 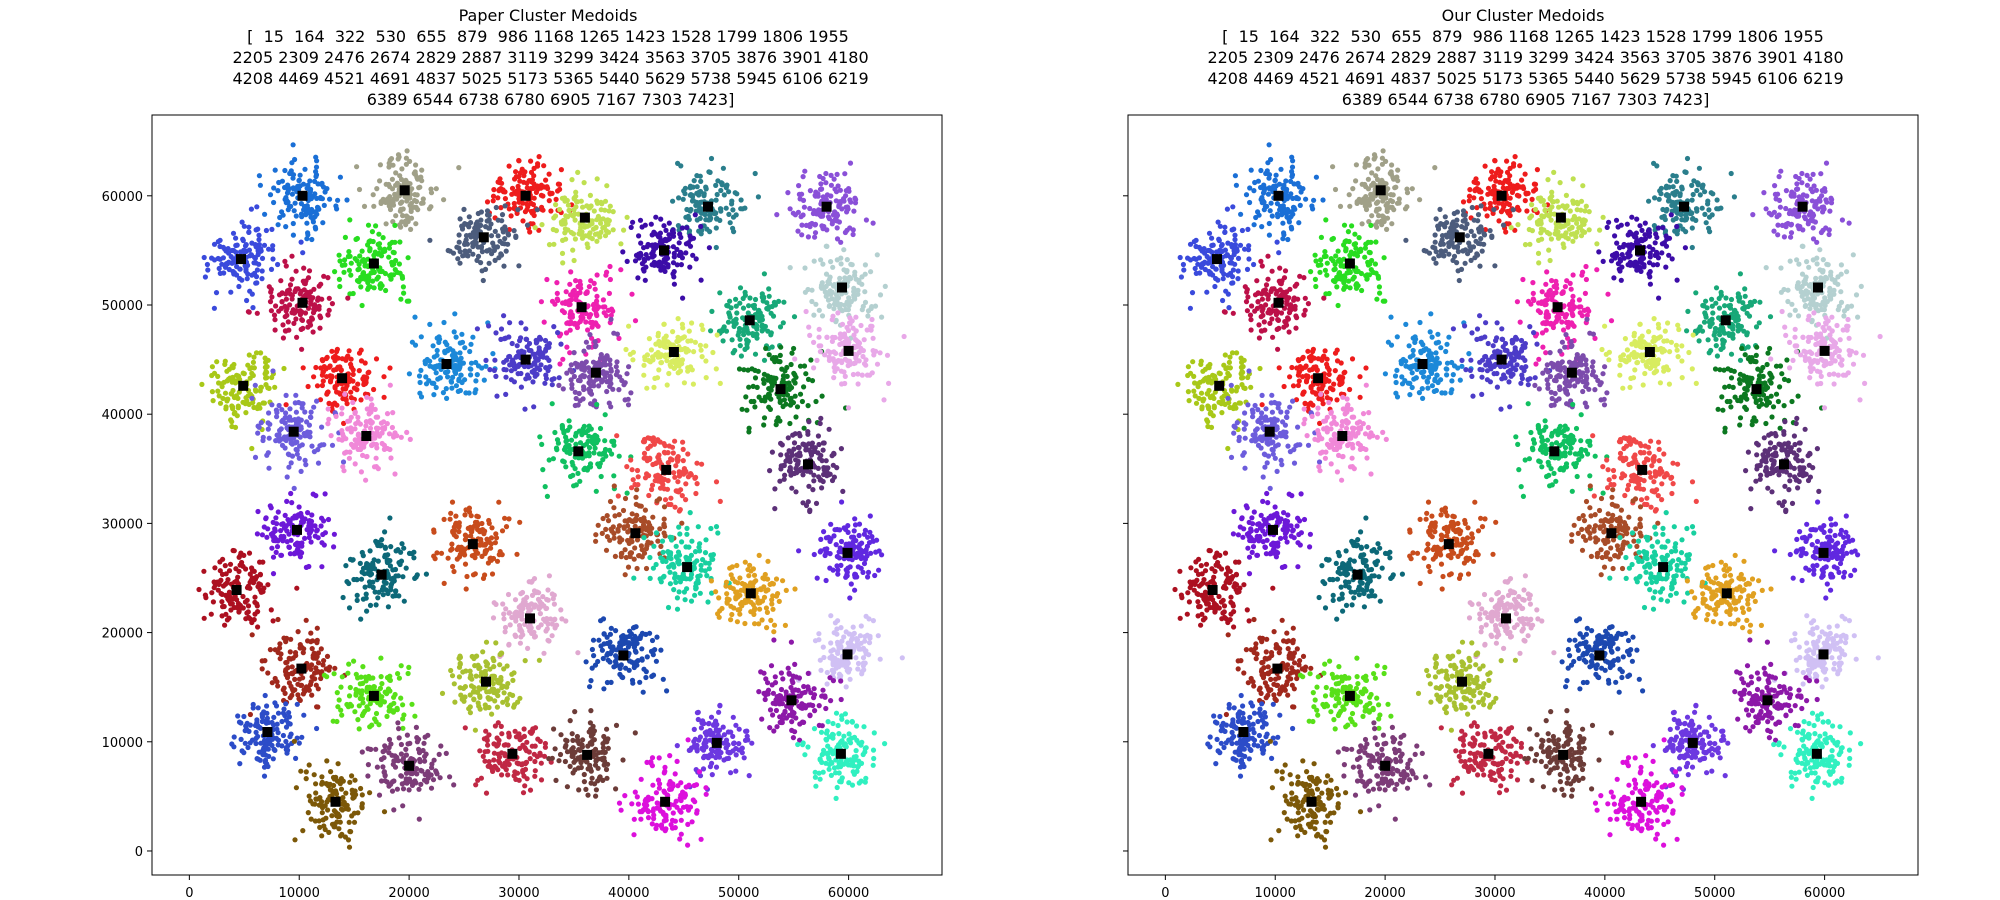 I want to click on left-xtick-label: 20000, so click(x=408, y=893).